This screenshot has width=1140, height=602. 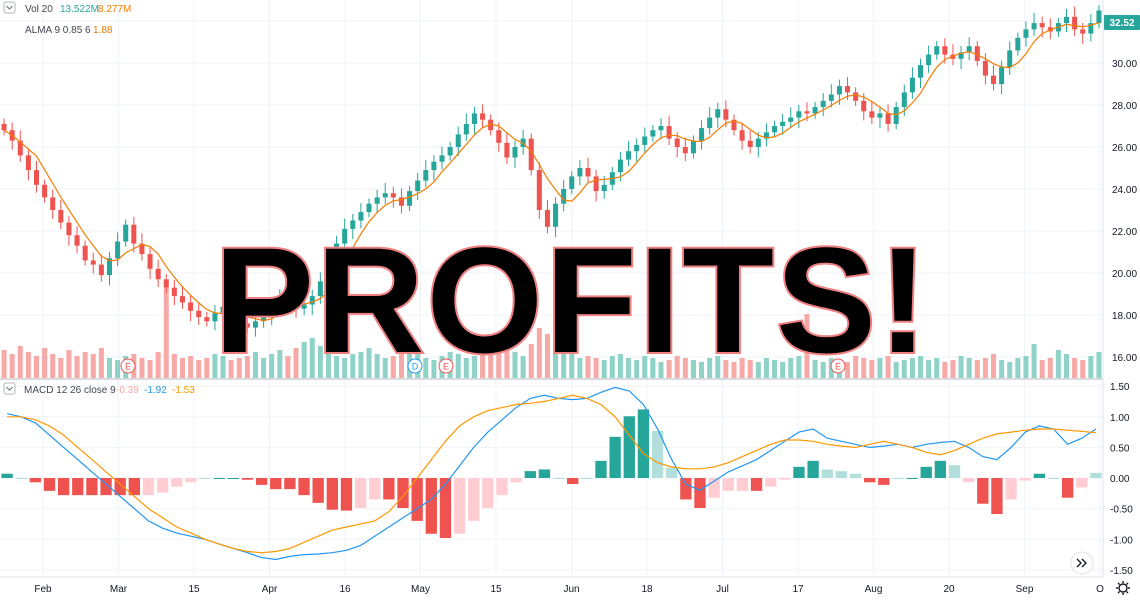 I want to click on alma-legend: ALMA 9 0.85 6 1.88, so click(x=69, y=30).